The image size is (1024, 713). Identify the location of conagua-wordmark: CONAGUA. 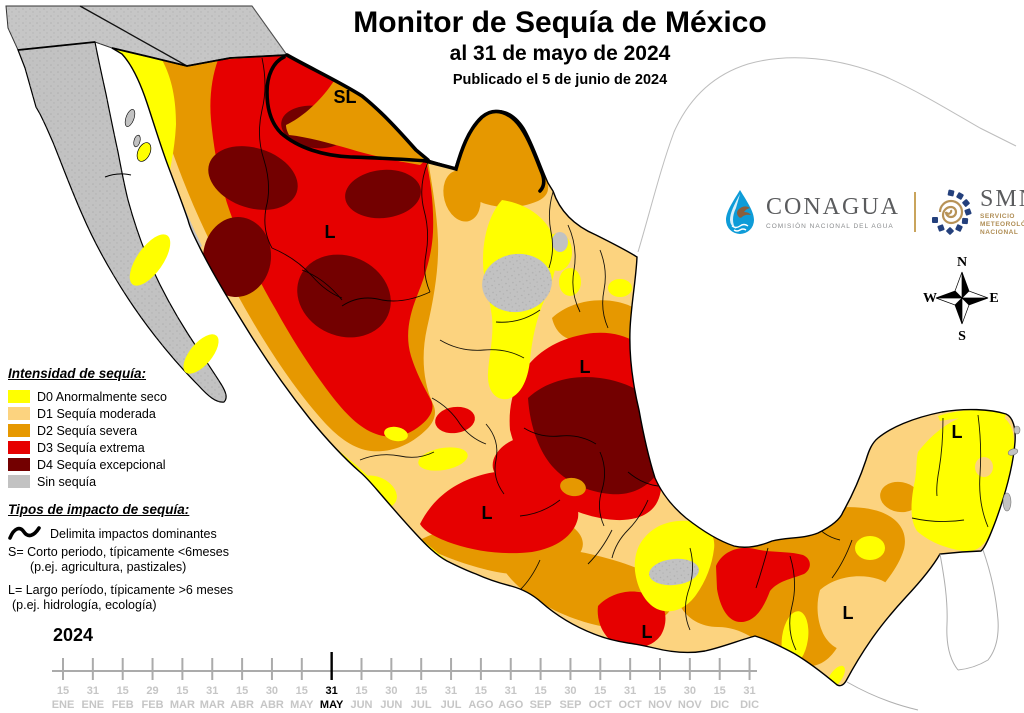
(833, 206).